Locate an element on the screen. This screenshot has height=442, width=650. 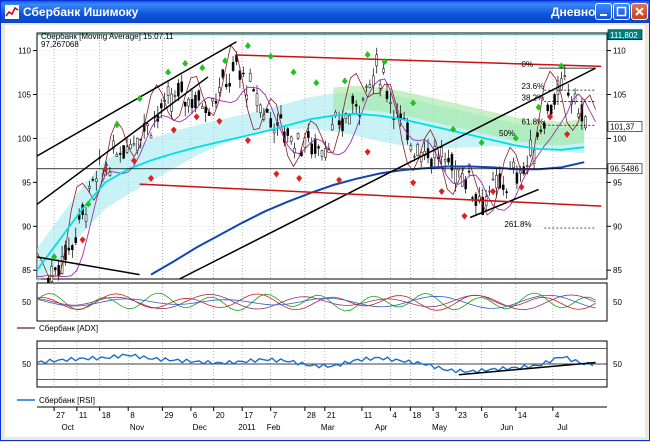
fib-level-label: 261.8% is located at coordinates (517, 224).